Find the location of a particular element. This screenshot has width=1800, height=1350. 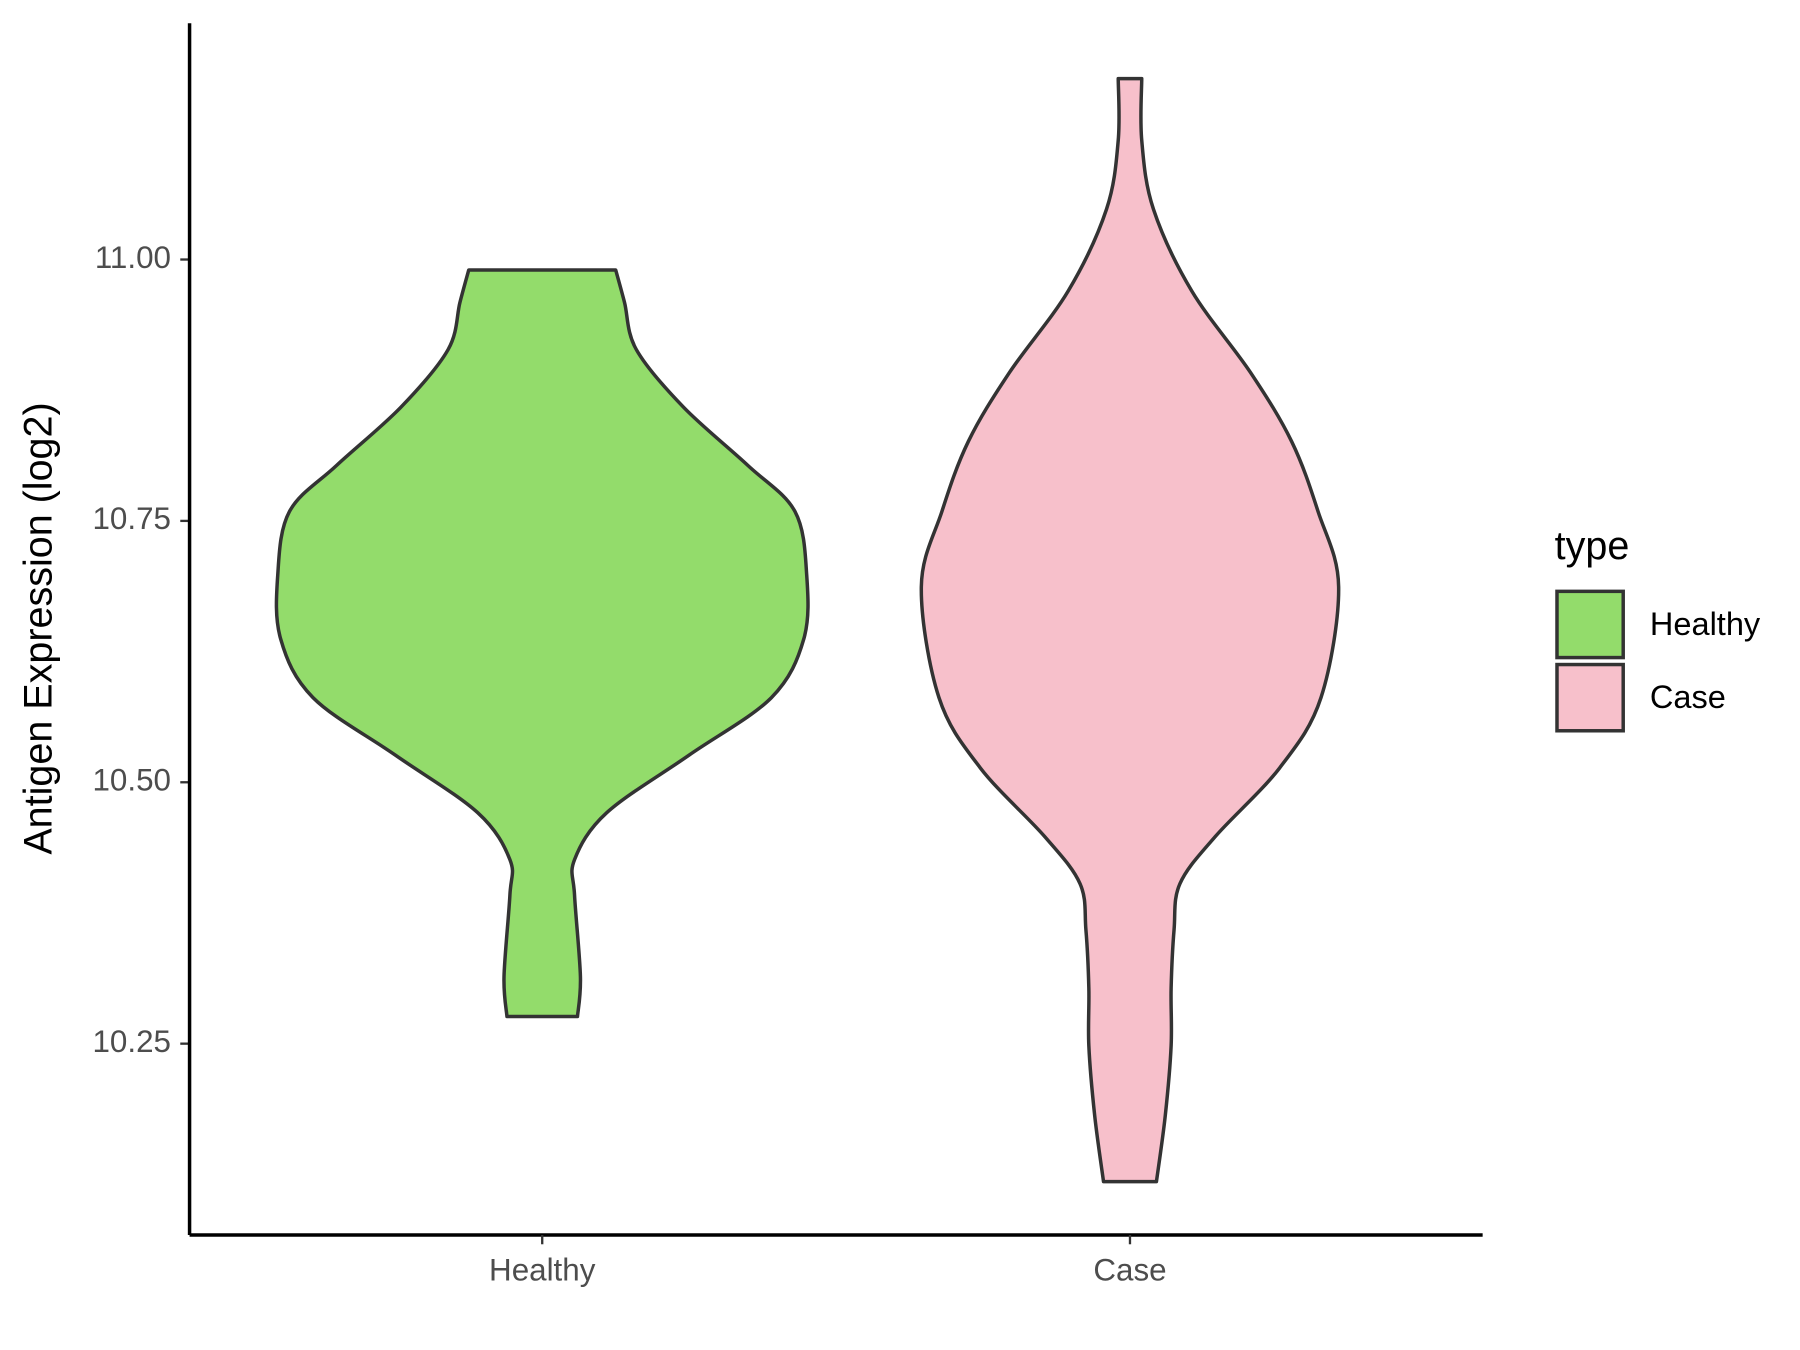

x-tick-label: Healthy is located at coordinates (542, 1269).